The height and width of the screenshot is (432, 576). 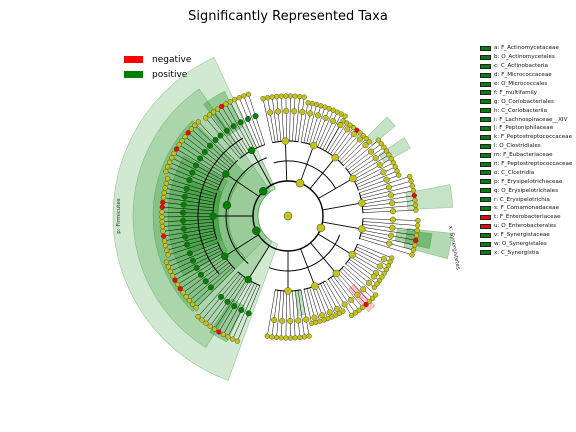 What do you see at coordinates (523, 75) in the screenshot?
I see `key-label: d: F_Micrococcaceae` at bounding box center [523, 75].